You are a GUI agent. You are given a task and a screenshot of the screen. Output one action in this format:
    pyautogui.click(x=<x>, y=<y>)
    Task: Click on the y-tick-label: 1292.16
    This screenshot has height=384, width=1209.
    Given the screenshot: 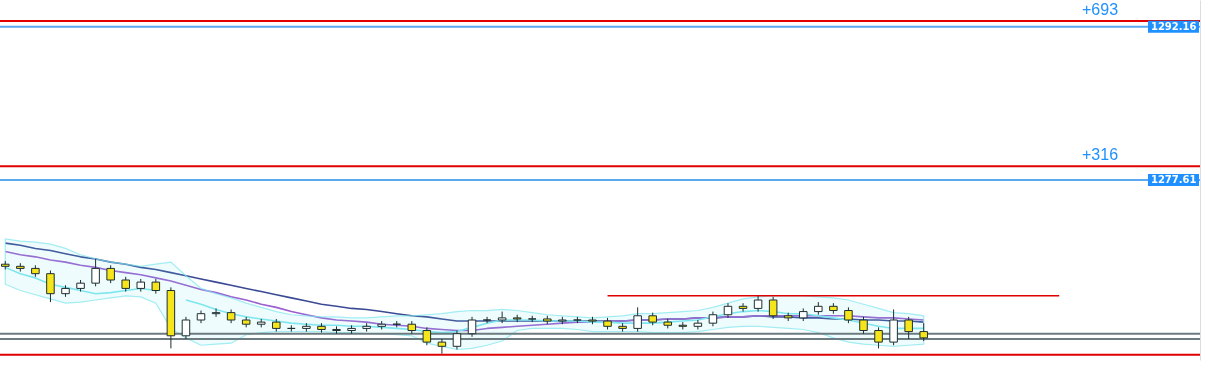 What is the action you would take?
    pyautogui.click(x=1173, y=27)
    